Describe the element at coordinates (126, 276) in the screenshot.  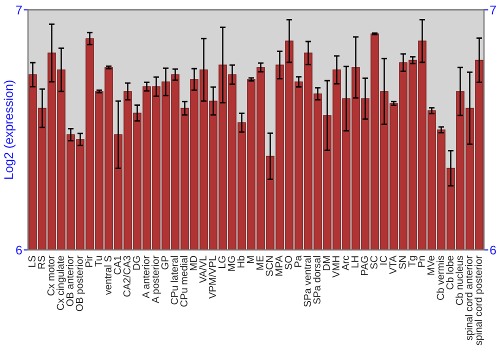
I see `x-tick-label: CA2/CA3` at that location.